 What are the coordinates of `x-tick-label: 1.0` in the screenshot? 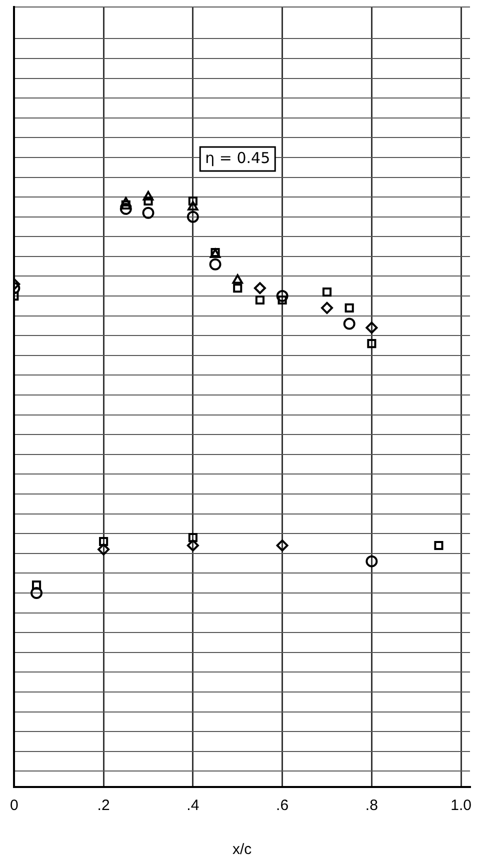 It's located at (461, 805).